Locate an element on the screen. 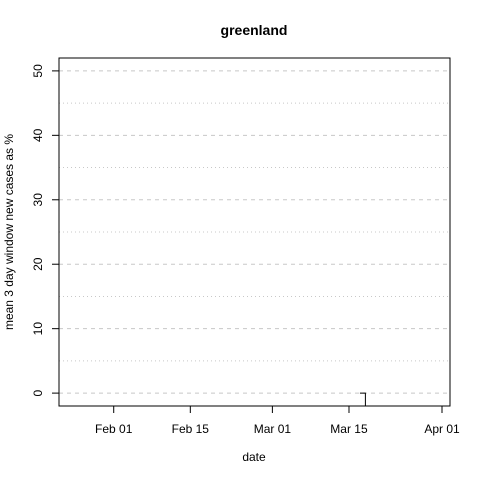 The image size is (480, 480). series-line is located at coordinates (362, 399).